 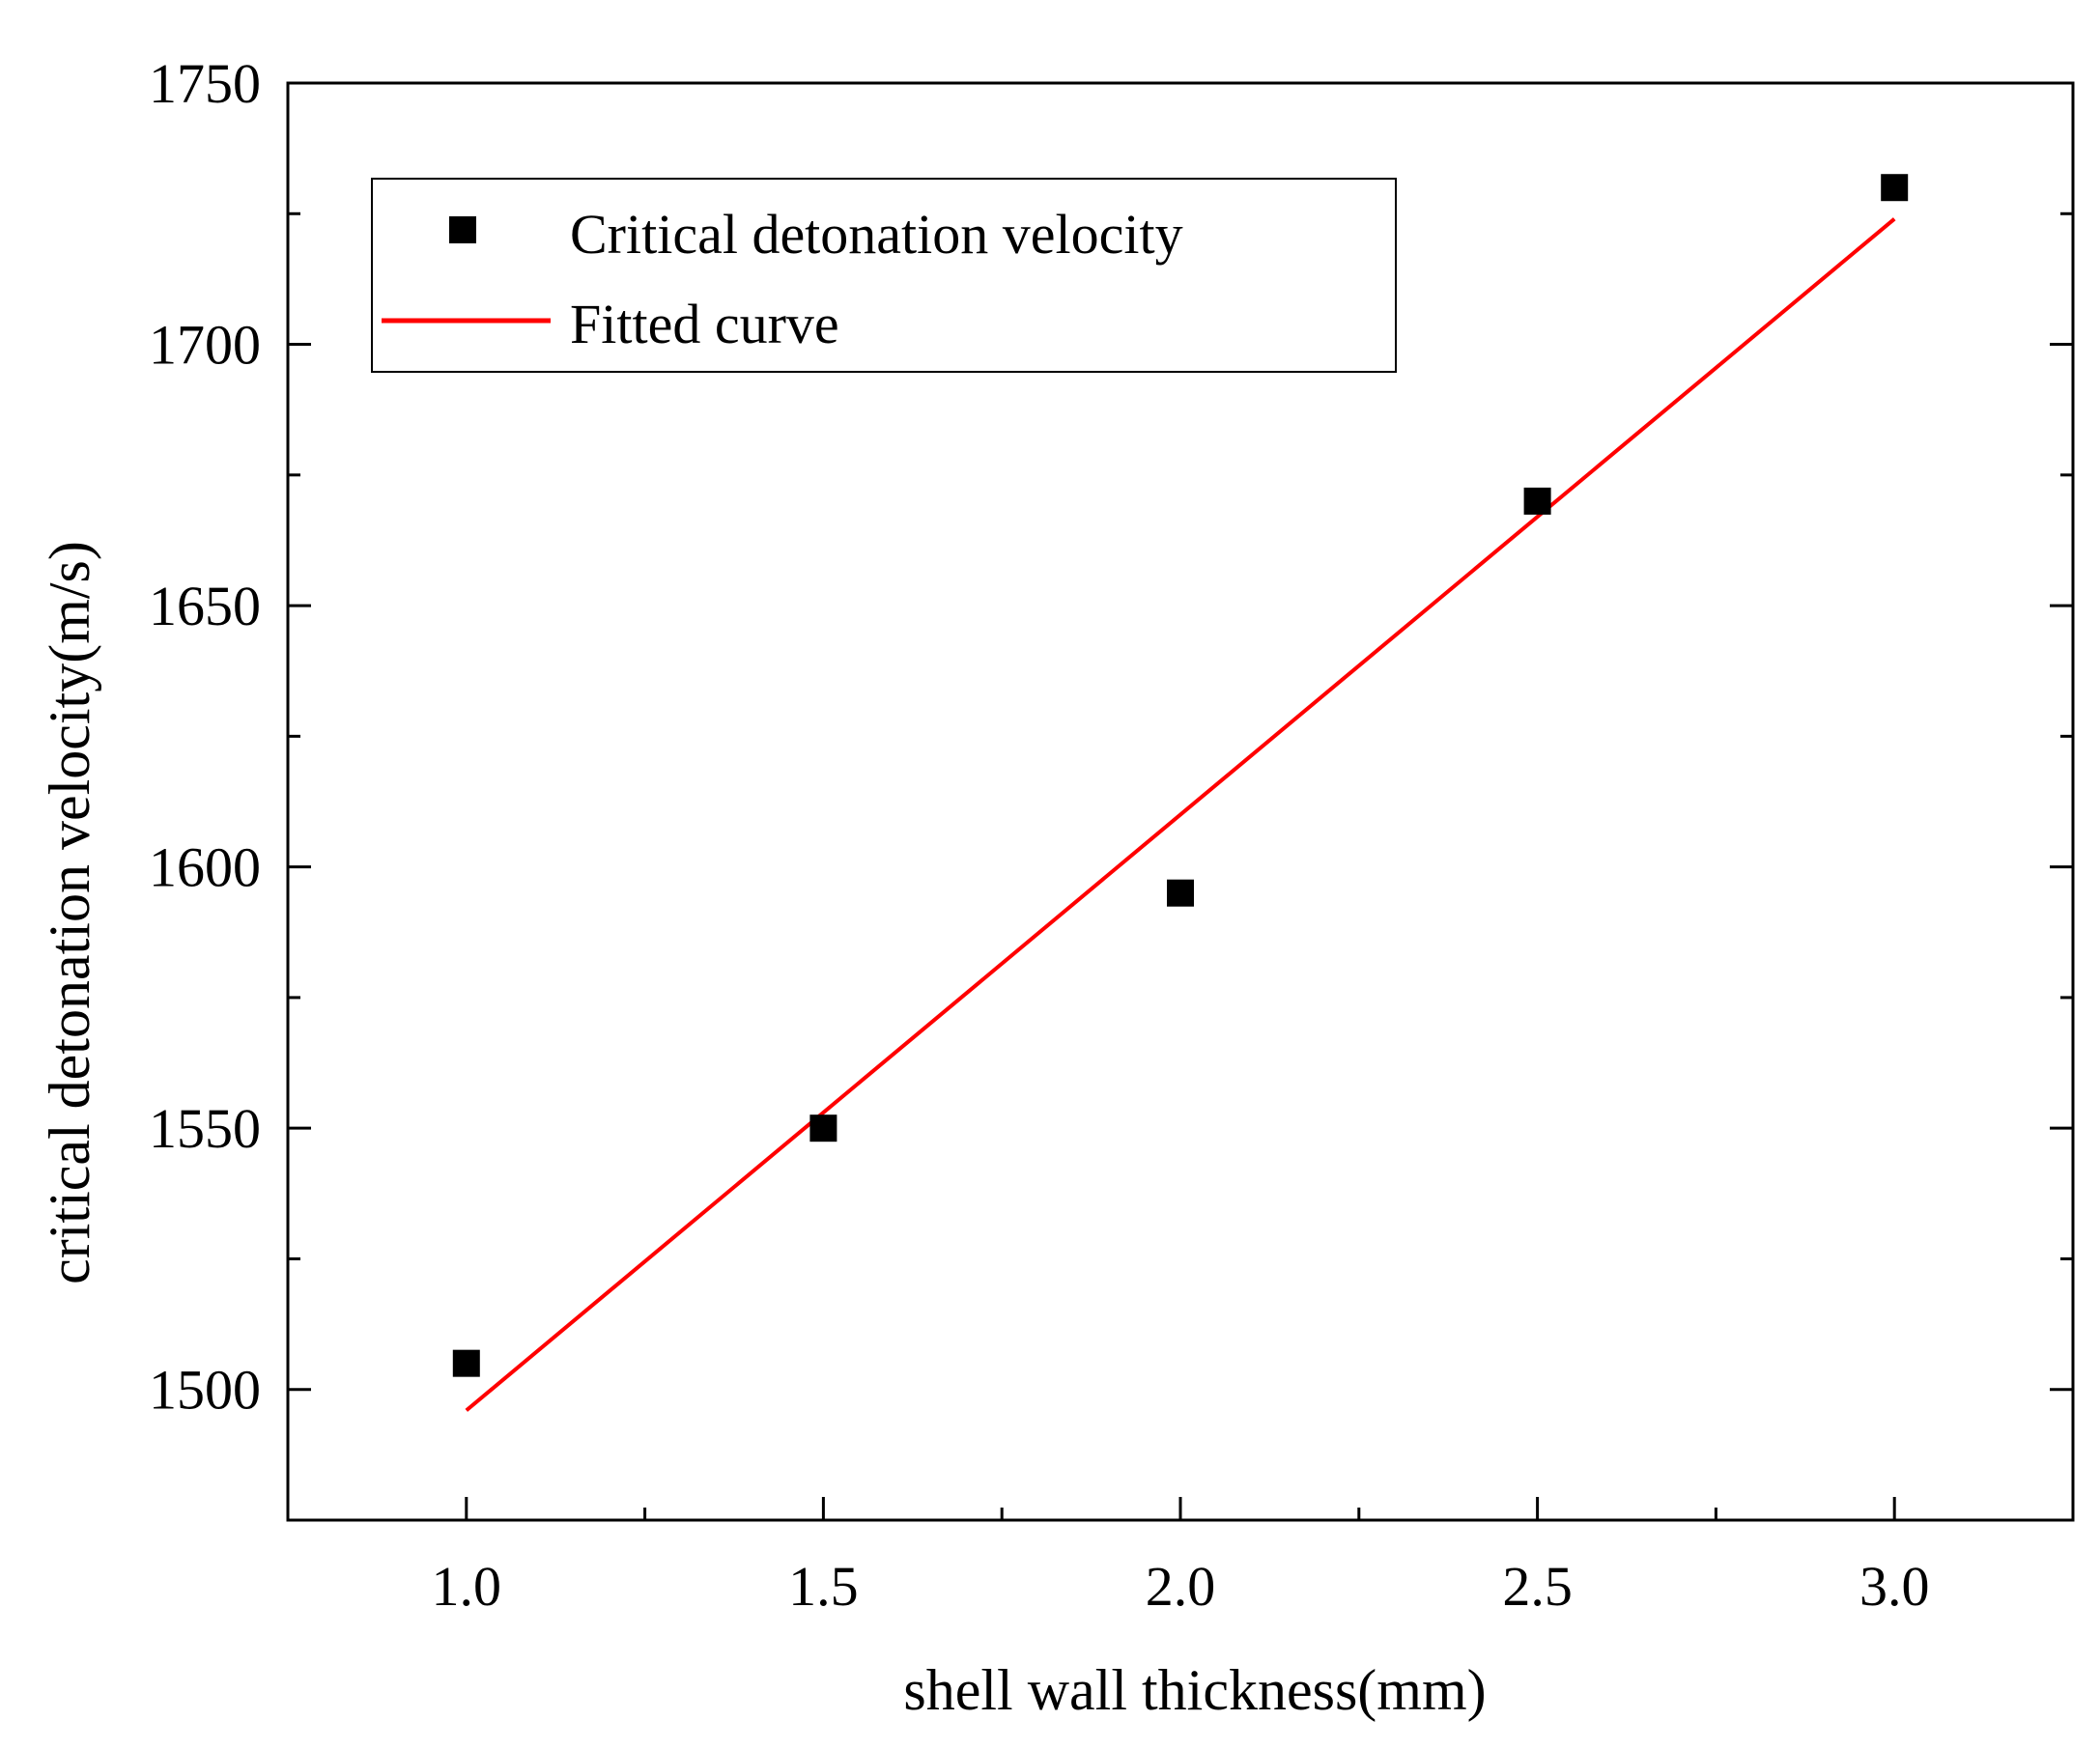 I want to click on x-tick-label: 2.5, so click(x=1537, y=1586).